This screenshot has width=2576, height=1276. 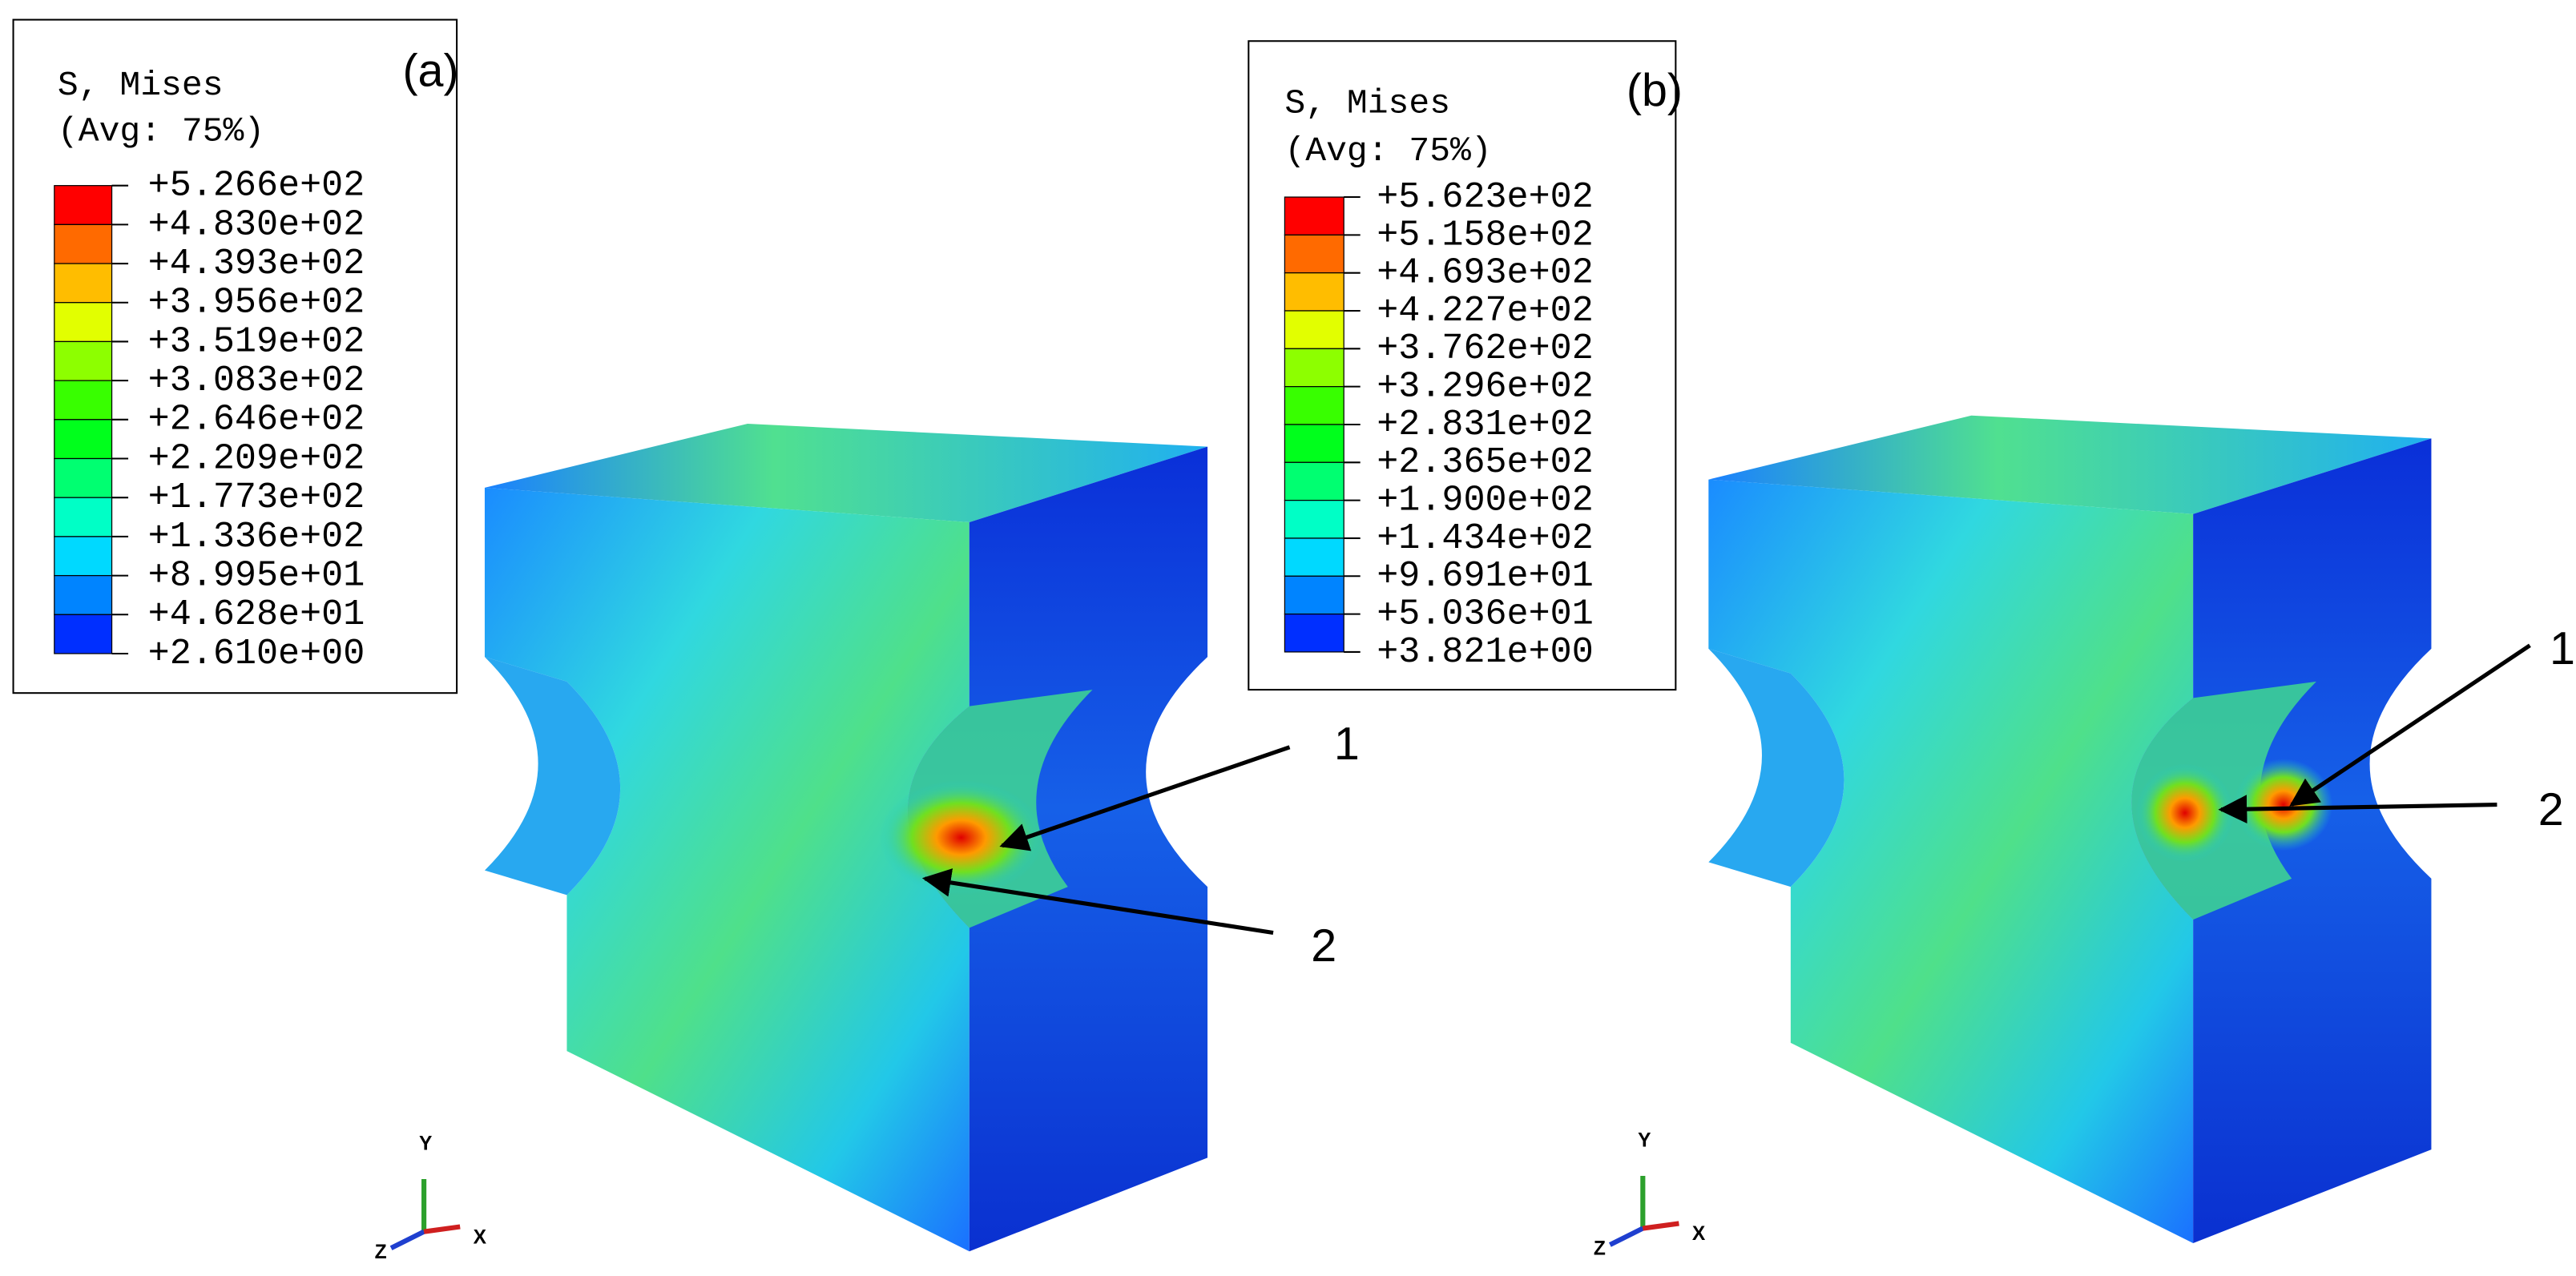 What do you see at coordinates (256, 420) in the screenshot?
I see `legend-value: +2.646e+02` at bounding box center [256, 420].